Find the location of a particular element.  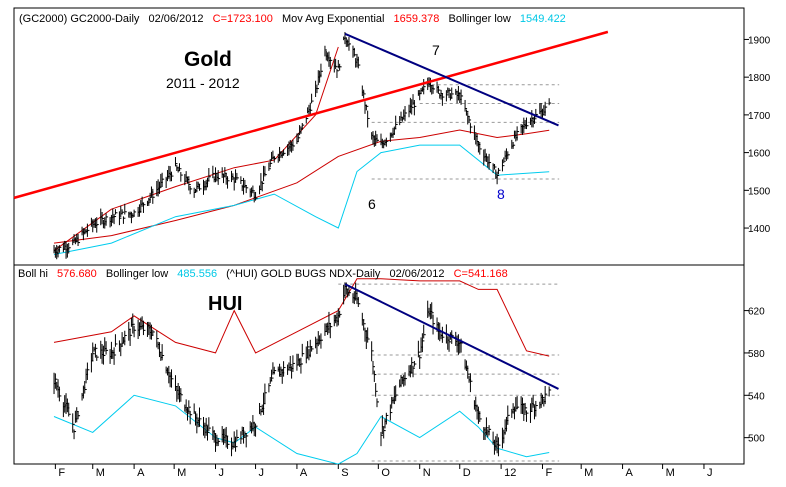

bottom-y-tick-label: 620 is located at coordinates (756, 312).